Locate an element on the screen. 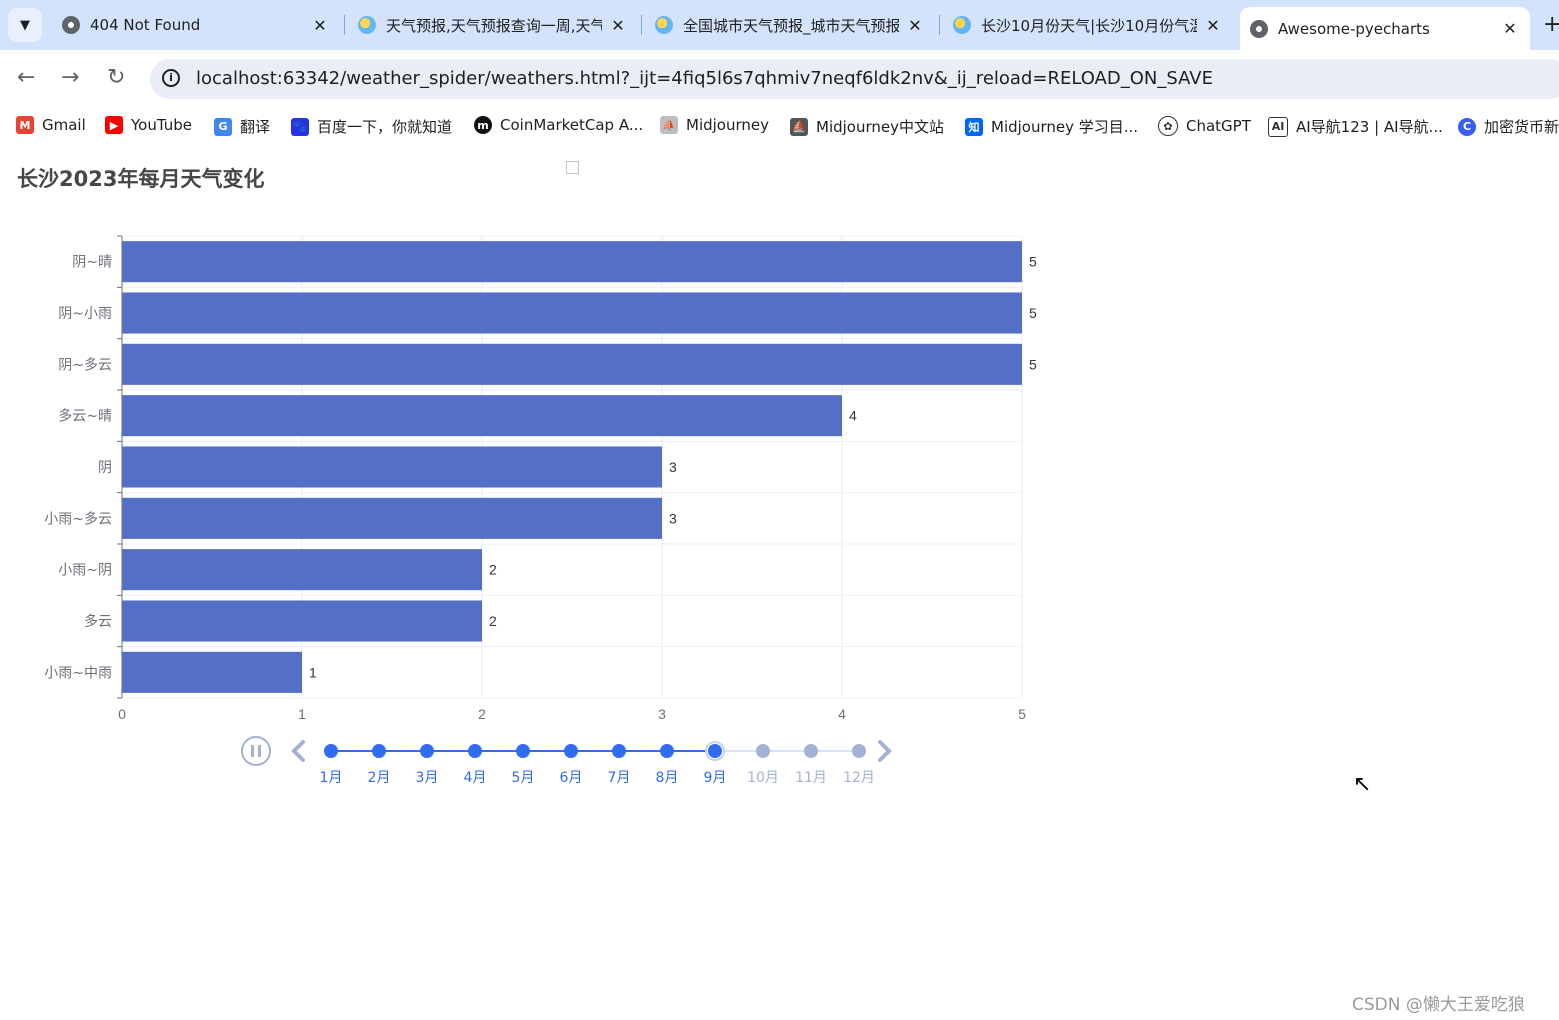 The width and height of the screenshot is (1559, 1020). bookmark-chatgpt: ✿ ChatGPT is located at coordinates (1204, 126).